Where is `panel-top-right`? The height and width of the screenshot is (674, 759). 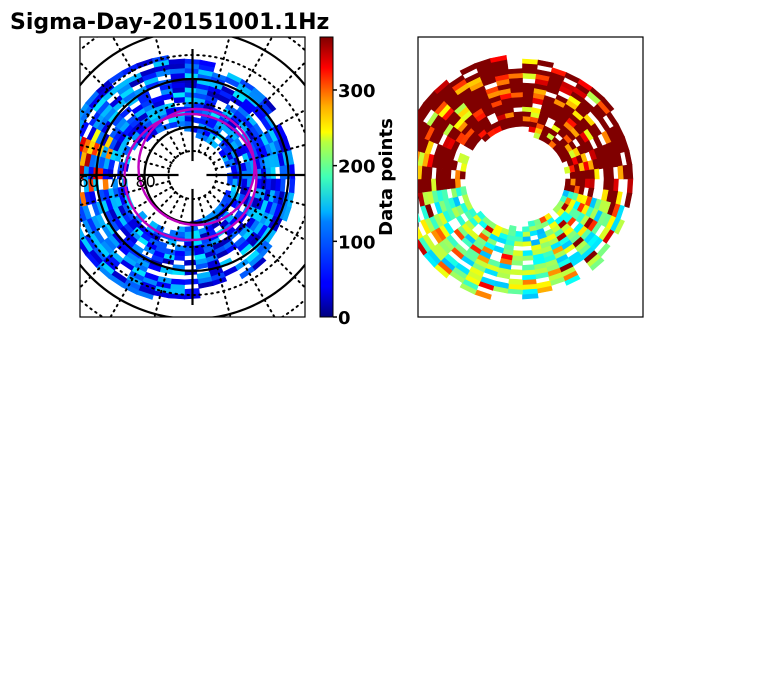 panel-top-right is located at coordinates (521, 177).